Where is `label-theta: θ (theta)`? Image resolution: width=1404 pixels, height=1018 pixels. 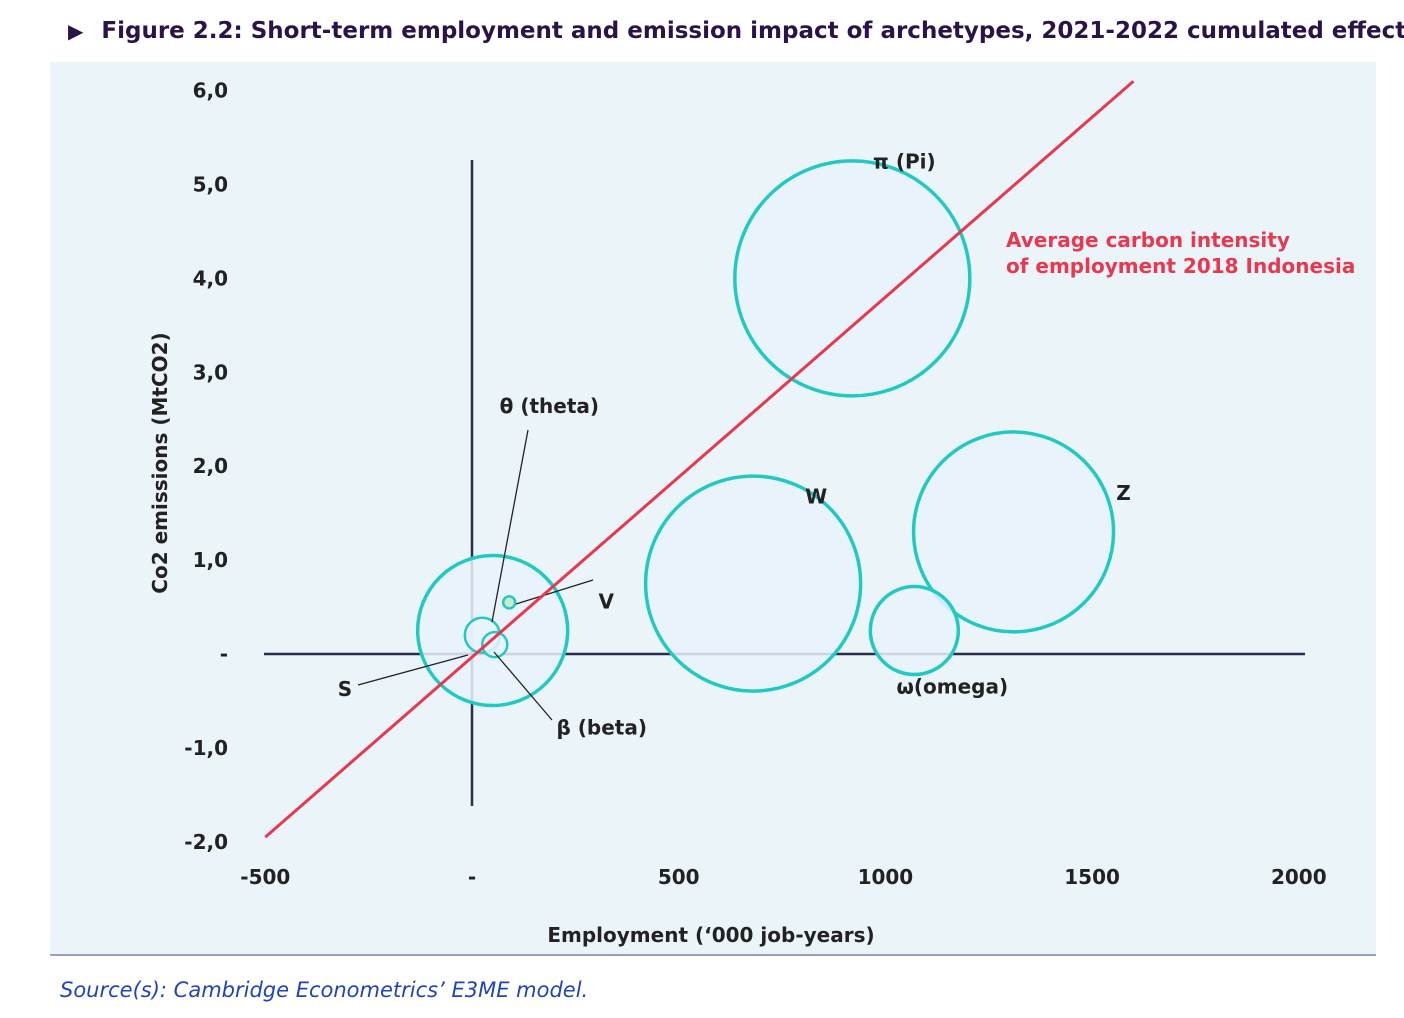
label-theta: θ (theta) is located at coordinates (549, 406).